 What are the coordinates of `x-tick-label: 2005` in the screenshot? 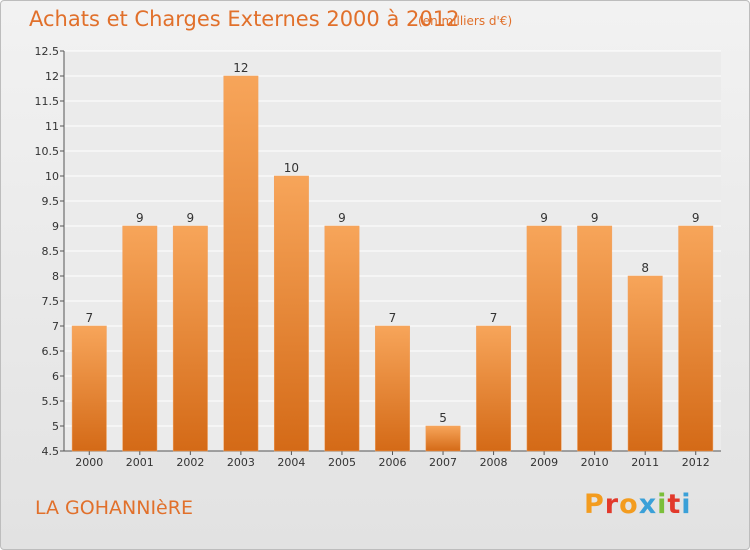 It's located at (342, 462).